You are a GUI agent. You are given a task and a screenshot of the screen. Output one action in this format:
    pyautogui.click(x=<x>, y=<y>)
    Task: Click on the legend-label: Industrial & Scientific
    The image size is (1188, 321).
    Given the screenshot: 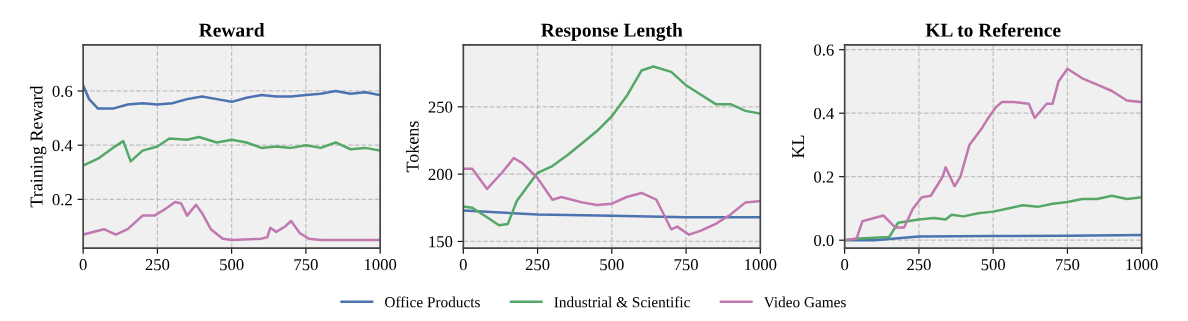 What is the action you would take?
    pyautogui.click(x=622, y=302)
    